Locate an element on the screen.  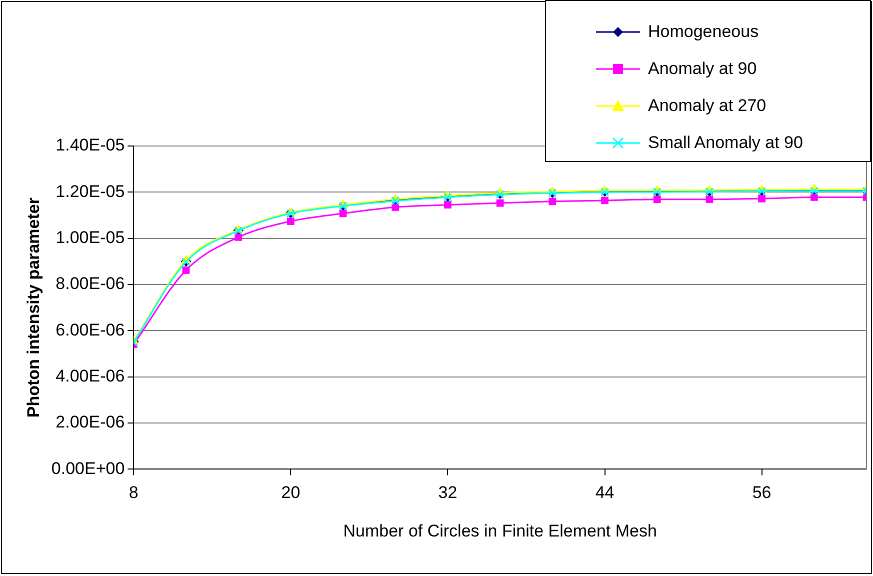
y-tick-label: 4.00E-06 is located at coordinates (90, 376).